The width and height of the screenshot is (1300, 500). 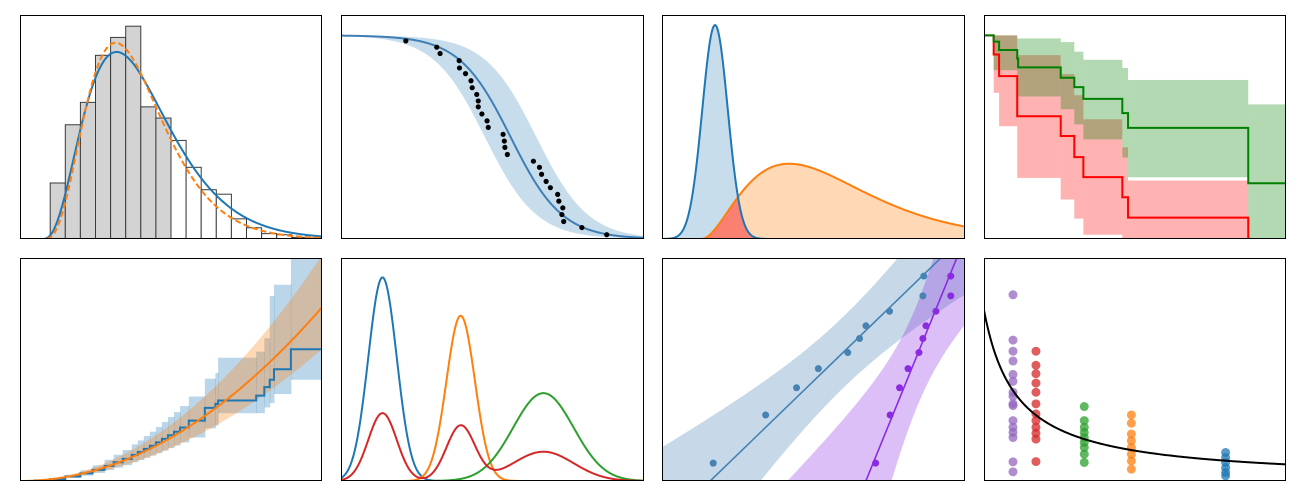 What do you see at coordinates (1135, 109) in the screenshot?
I see `survival-step-line` at bounding box center [1135, 109].